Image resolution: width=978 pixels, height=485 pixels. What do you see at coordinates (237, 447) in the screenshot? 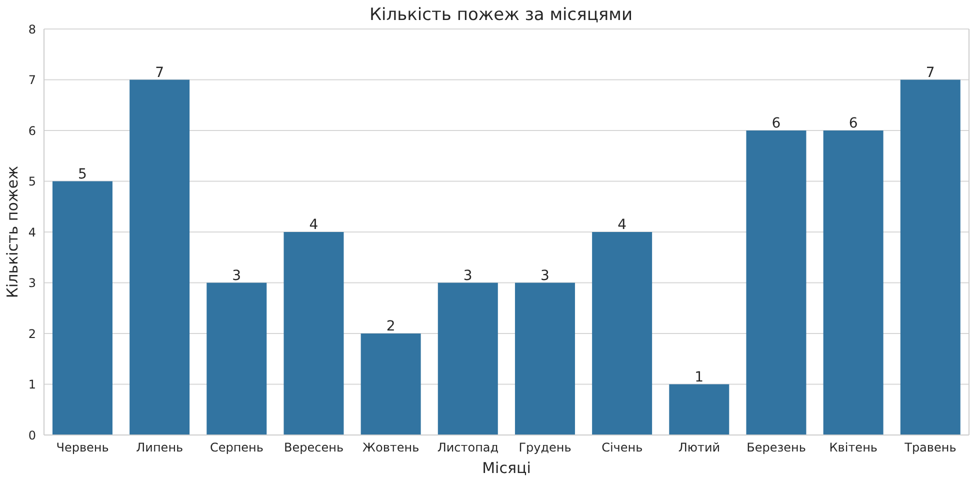
I see `x-tick-label: Серпень` at bounding box center [237, 447].